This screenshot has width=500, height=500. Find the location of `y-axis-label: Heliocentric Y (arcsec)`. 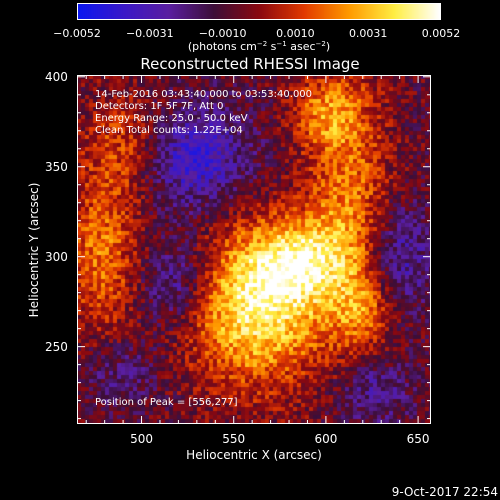

y-axis-label: Heliocentric Y (arcsec) is located at coordinates (34, 250).